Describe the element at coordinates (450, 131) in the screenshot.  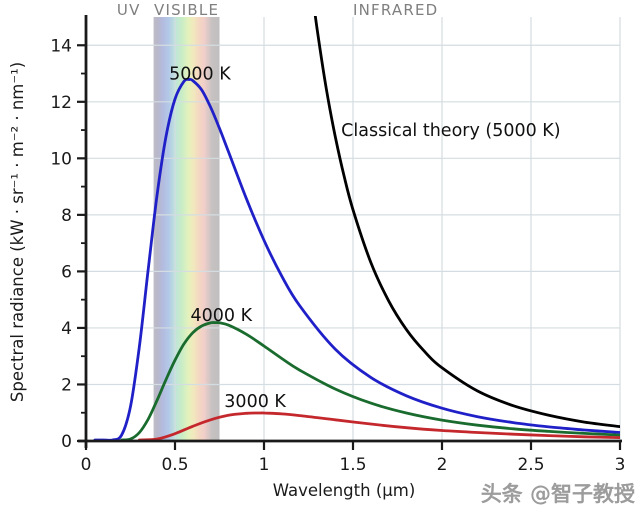
I see `curve-label-classical-theory-5000-k: Classical theory (5000 K)` at that location.